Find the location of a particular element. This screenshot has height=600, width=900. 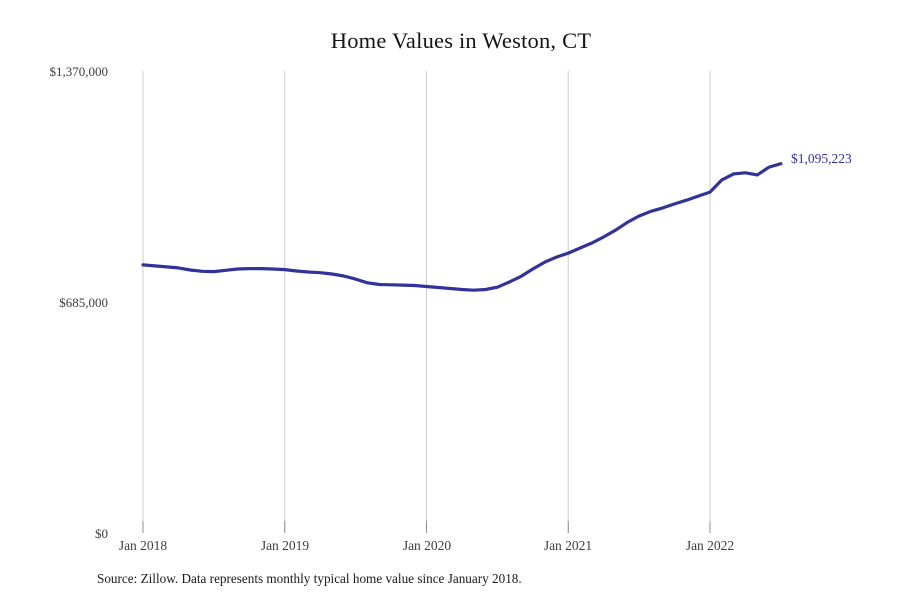

chart-title: Home Values in Weston, CT is located at coordinates (461, 40).